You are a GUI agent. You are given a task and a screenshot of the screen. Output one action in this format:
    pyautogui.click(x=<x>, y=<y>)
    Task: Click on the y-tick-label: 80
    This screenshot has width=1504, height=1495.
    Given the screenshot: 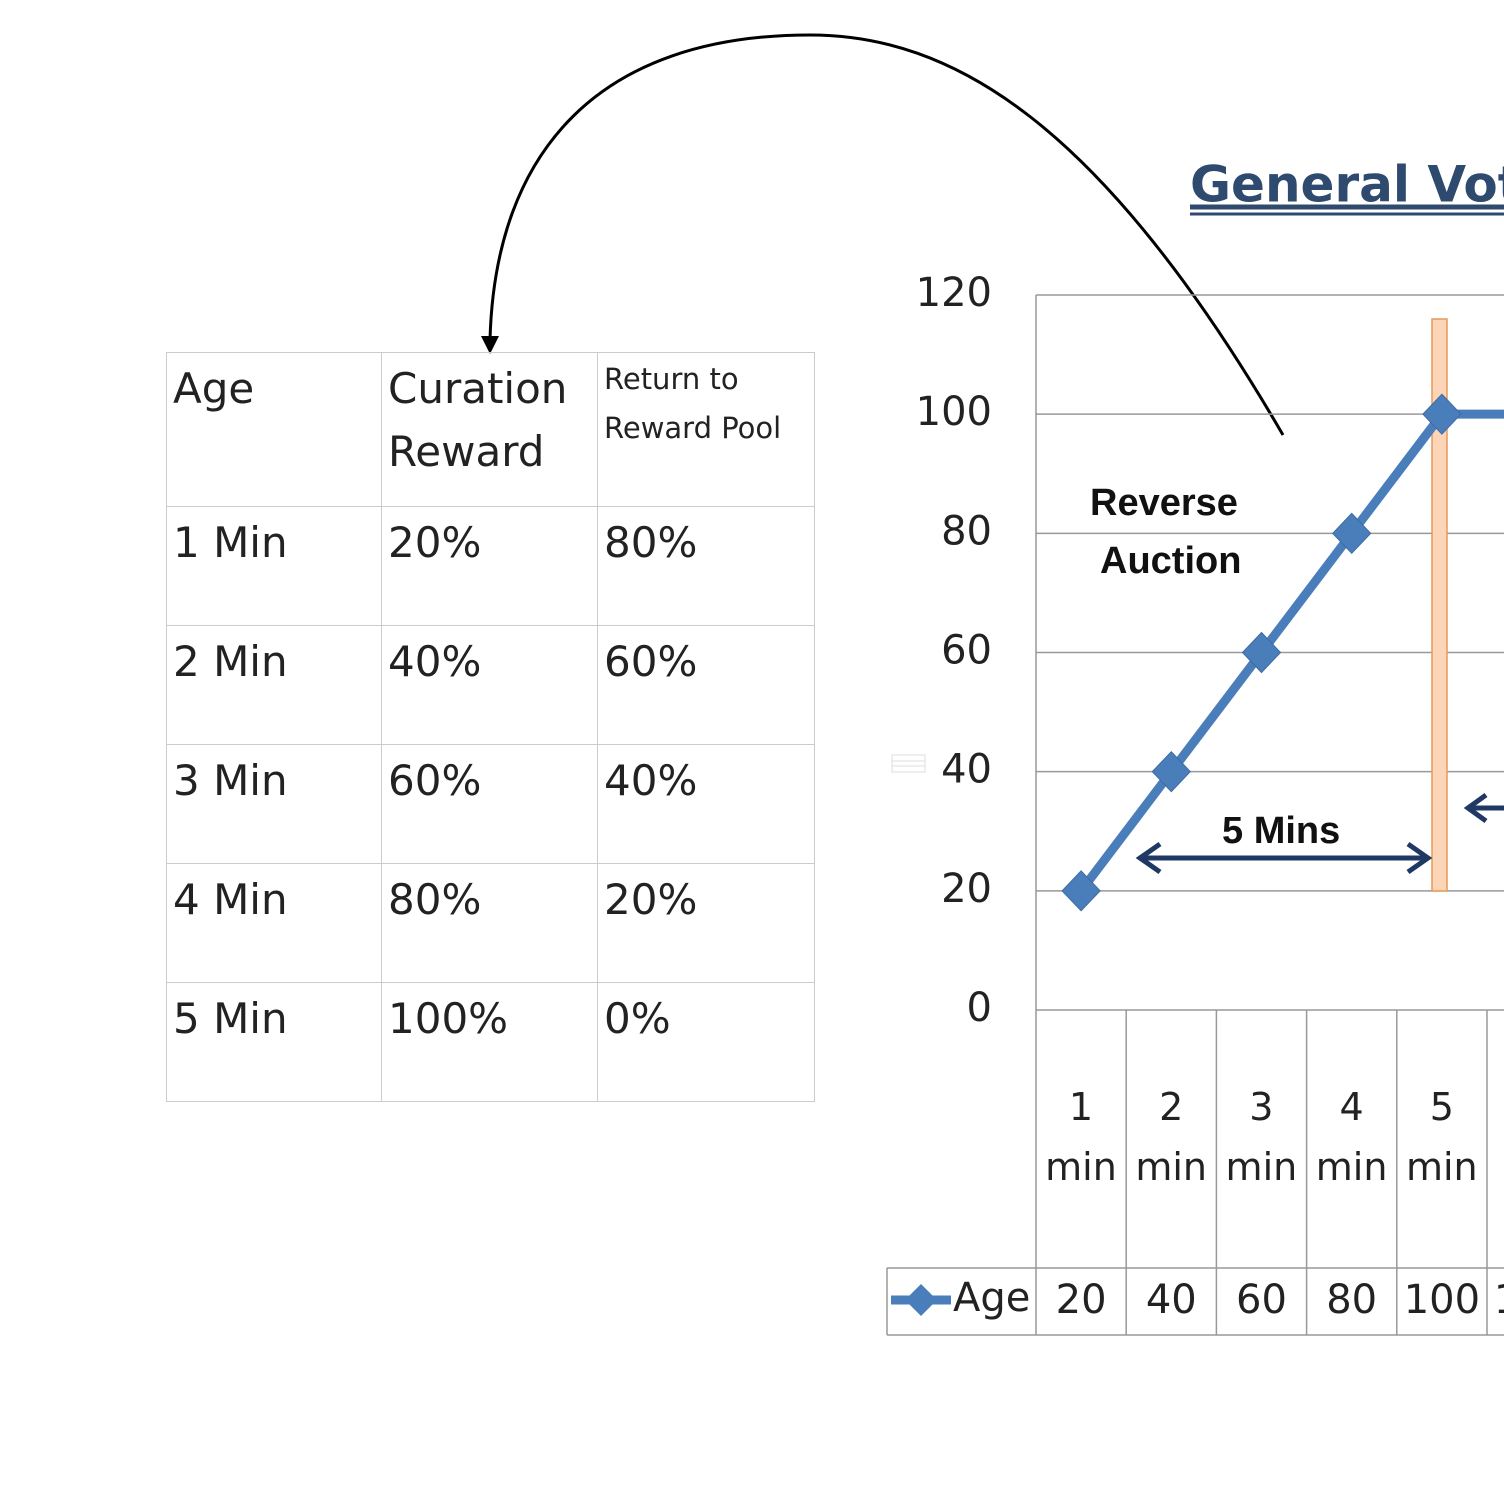 What is the action you would take?
    pyautogui.click(x=966, y=531)
    